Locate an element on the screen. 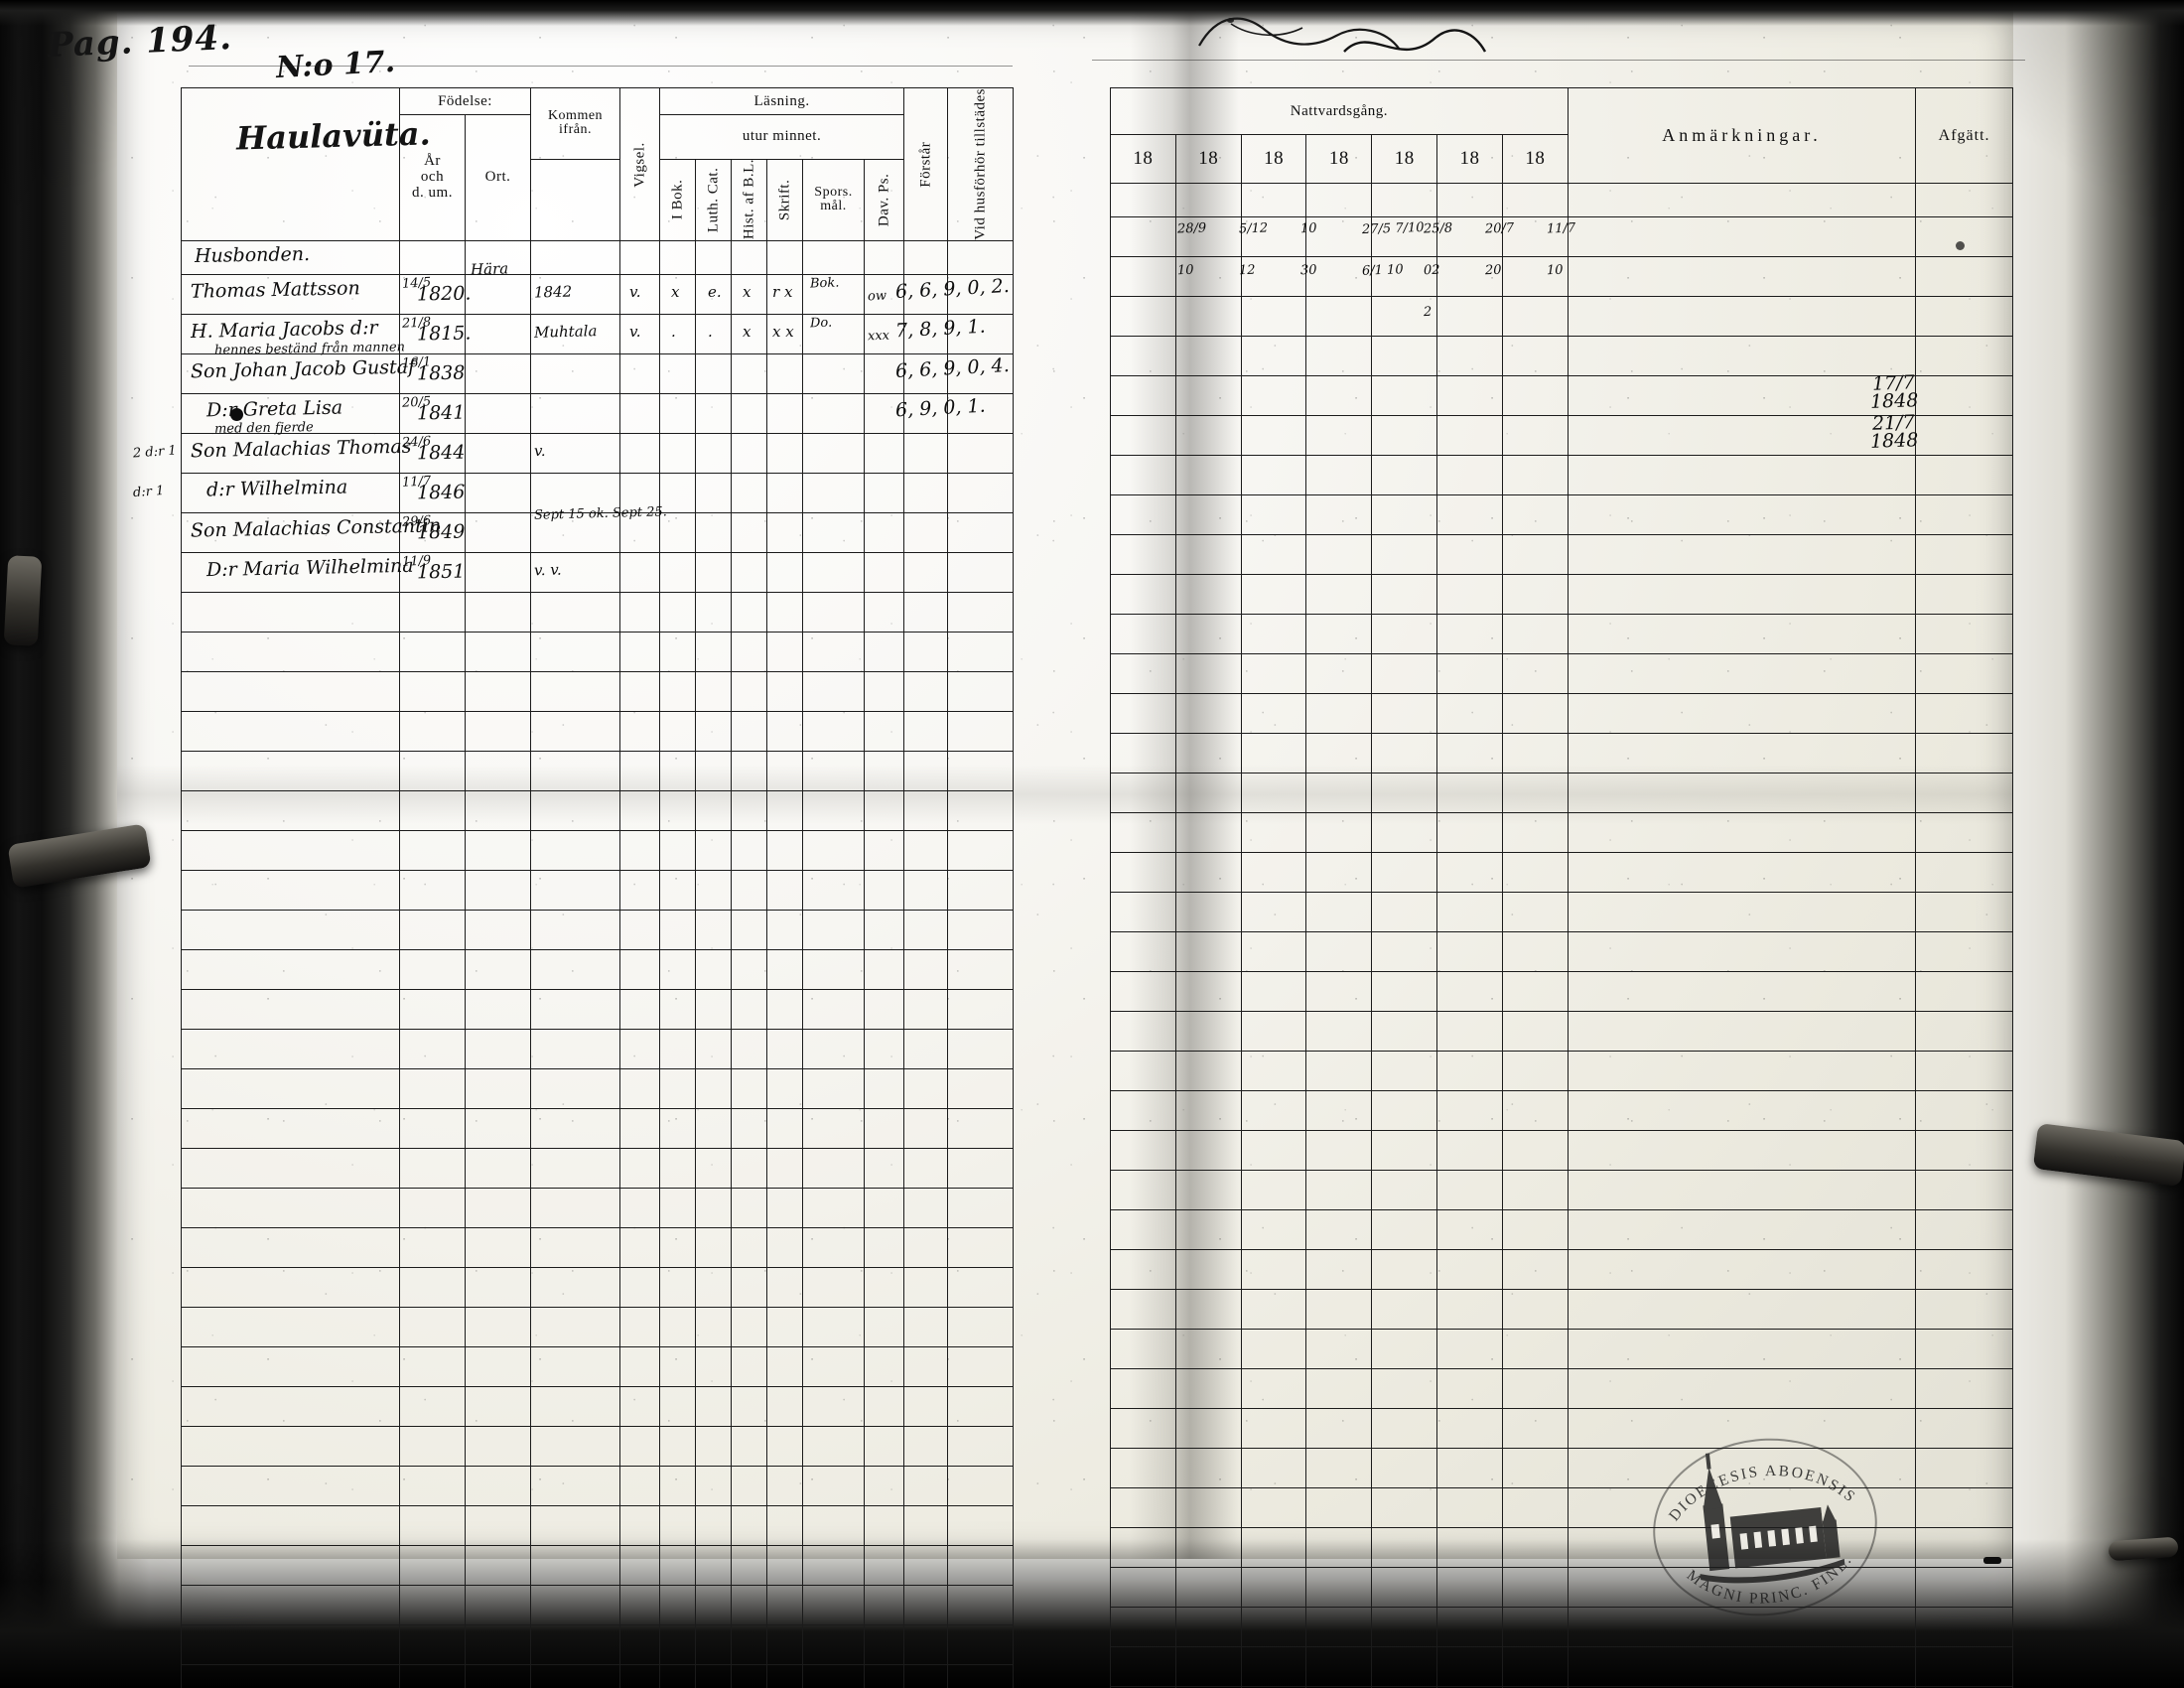 This screenshot has width=2184, height=1688. row-birth-year-0: 1820. is located at coordinates (444, 294).